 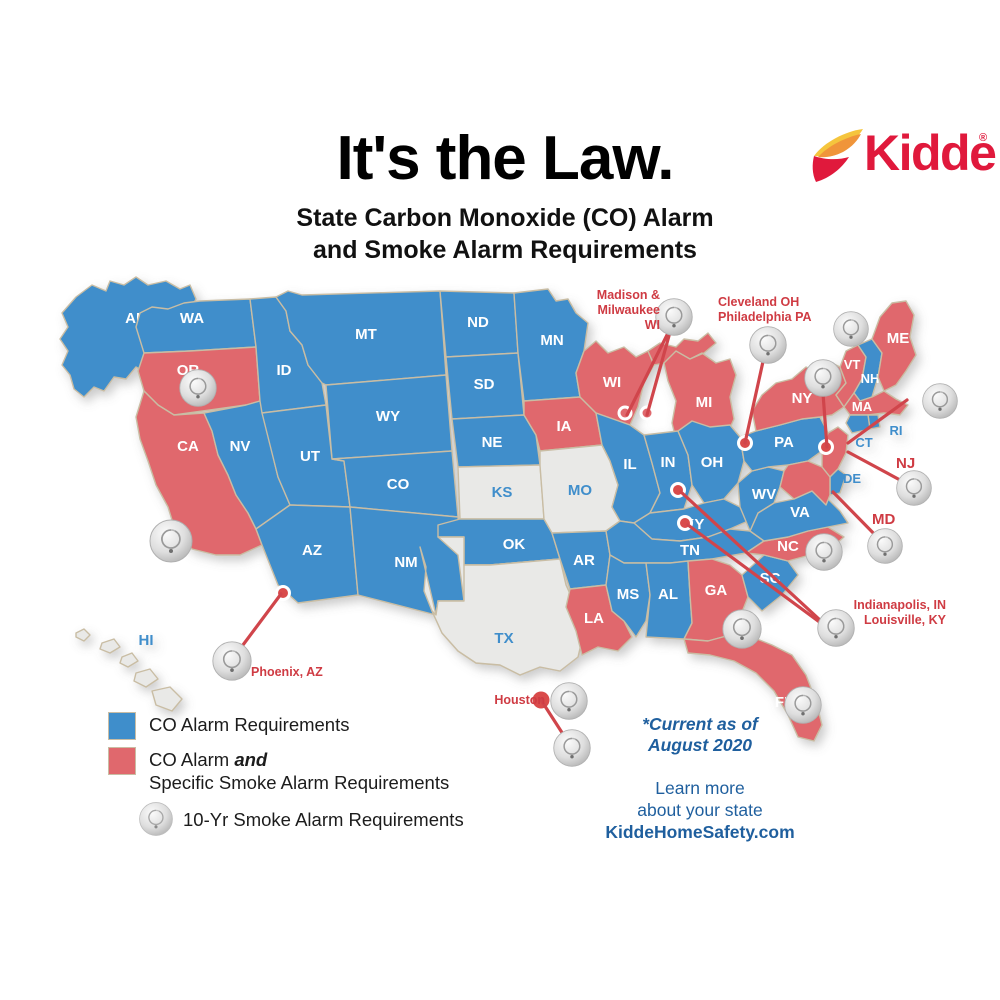 I want to click on state-label-NH: NH, so click(x=870, y=378).